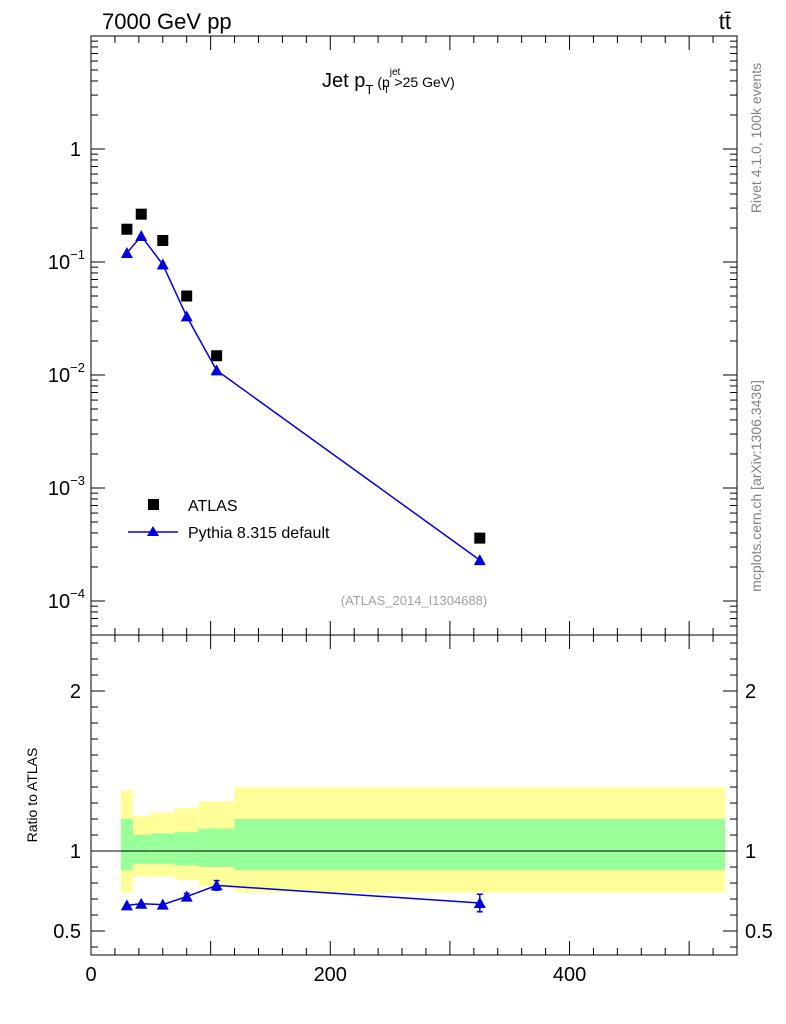 This screenshot has width=786, height=1024. I want to click on main-title: Jet pT (pjet T>25 GeV), so click(388, 82).